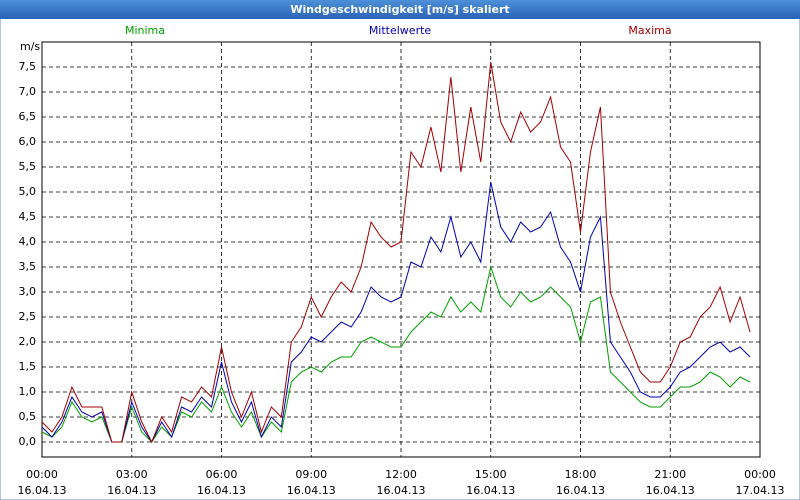 Image resolution: width=800 pixels, height=500 pixels. What do you see at coordinates (28, 91) in the screenshot?
I see `y-tick-label: 7,0` at bounding box center [28, 91].